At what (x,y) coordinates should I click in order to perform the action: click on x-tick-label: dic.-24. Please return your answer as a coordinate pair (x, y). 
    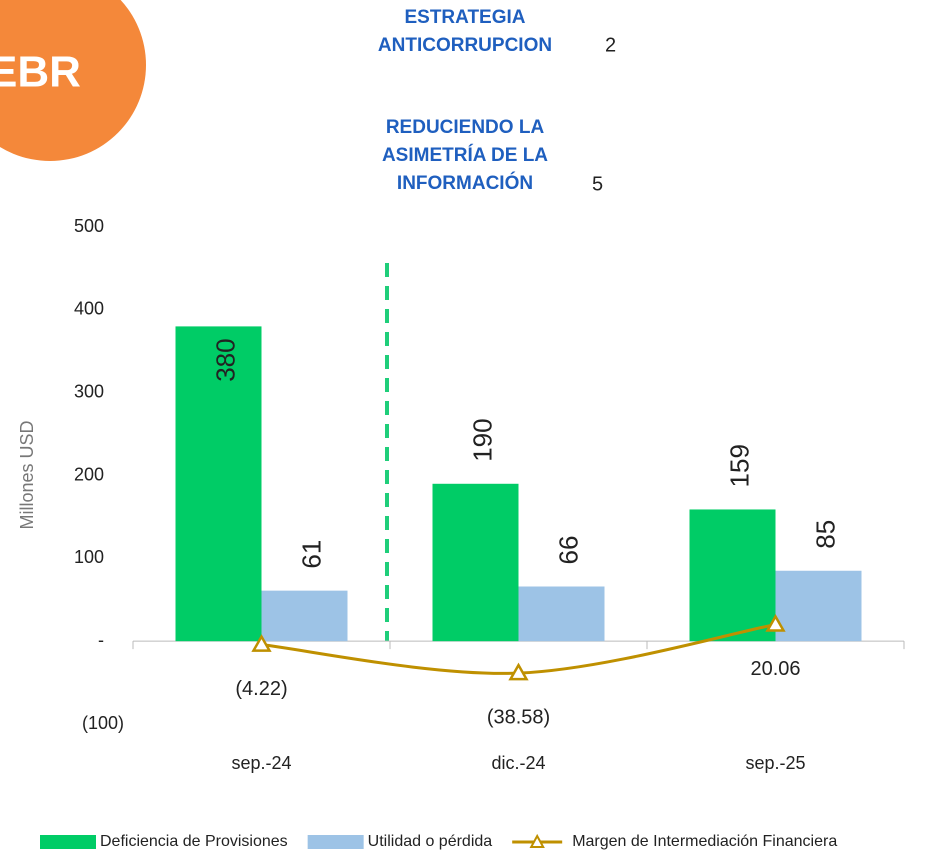
    Looking at the image, I should click on (518, 763).